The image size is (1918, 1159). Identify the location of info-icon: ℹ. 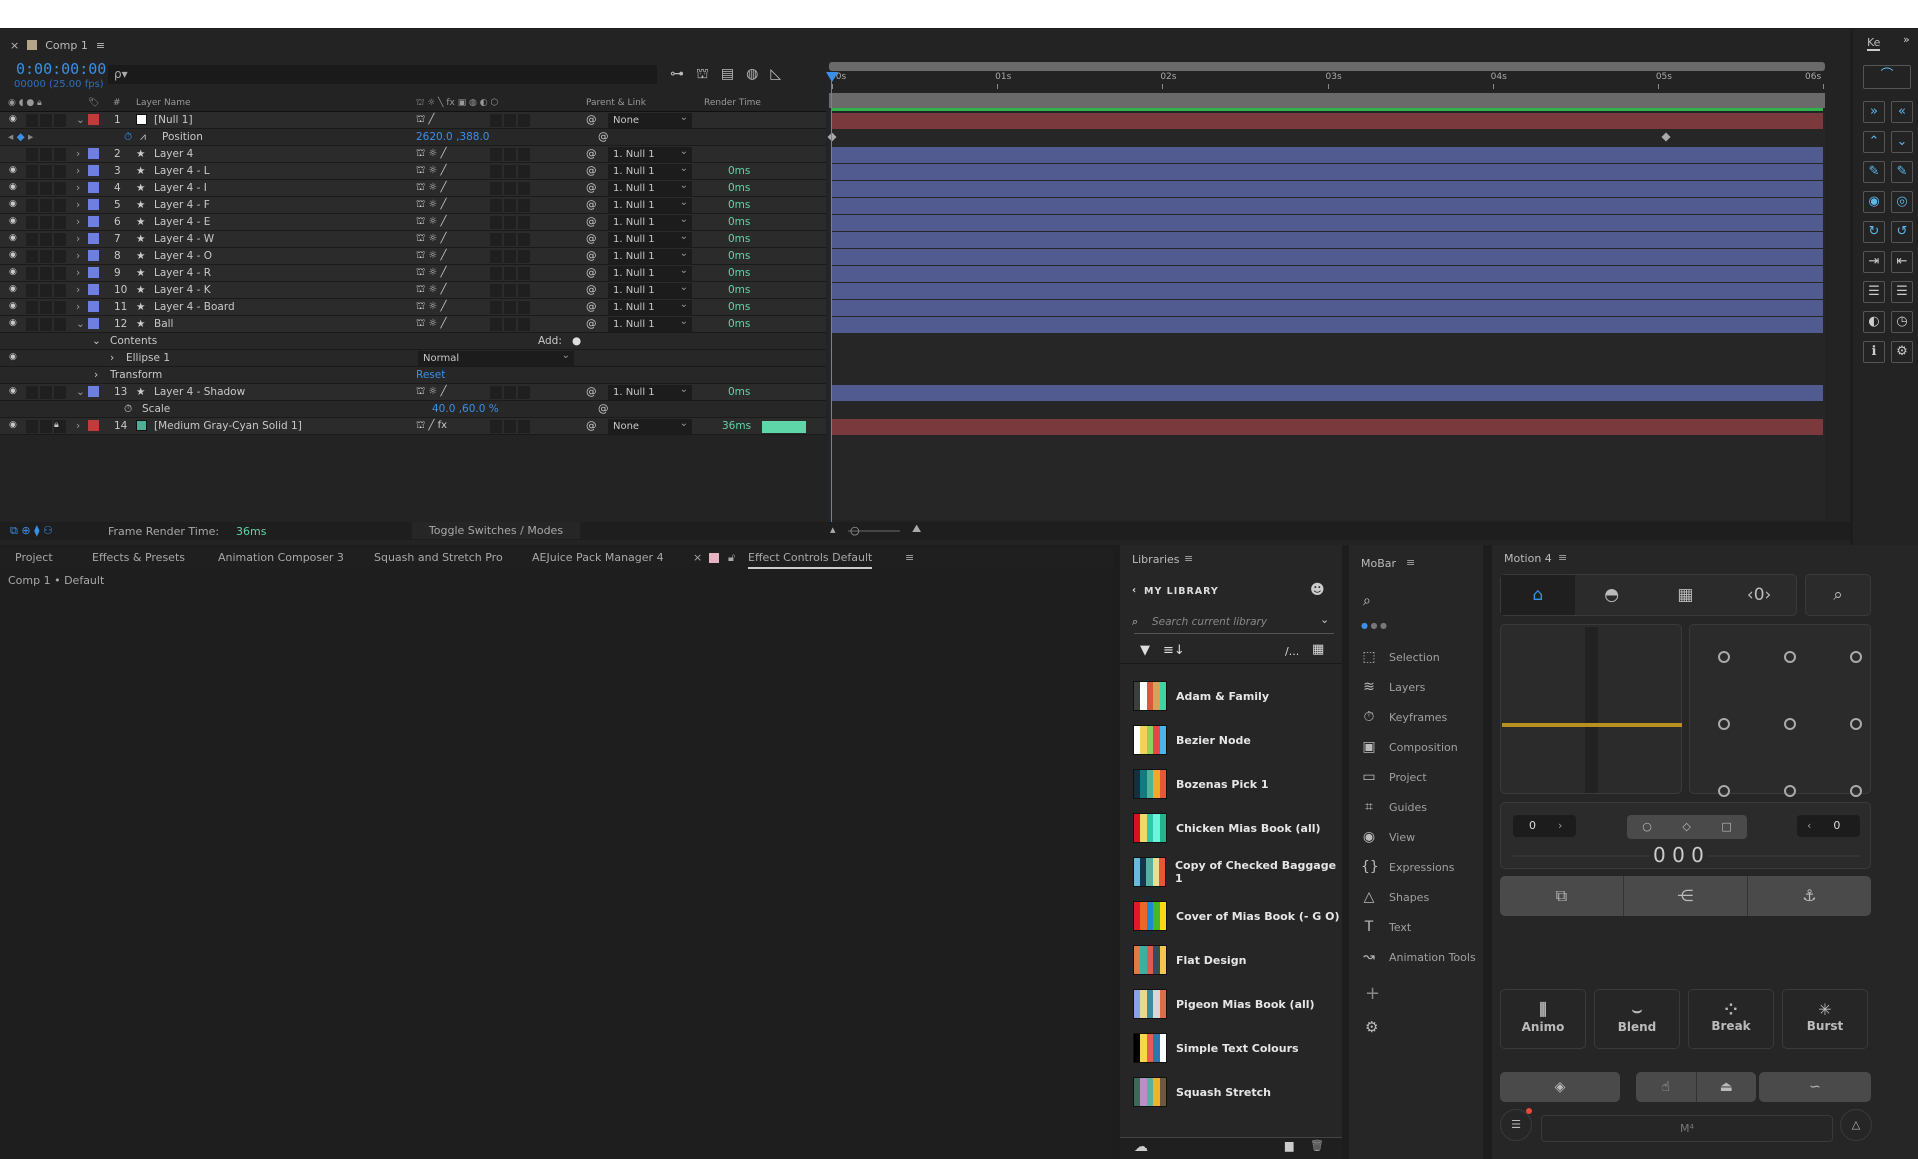
(1874, 352).